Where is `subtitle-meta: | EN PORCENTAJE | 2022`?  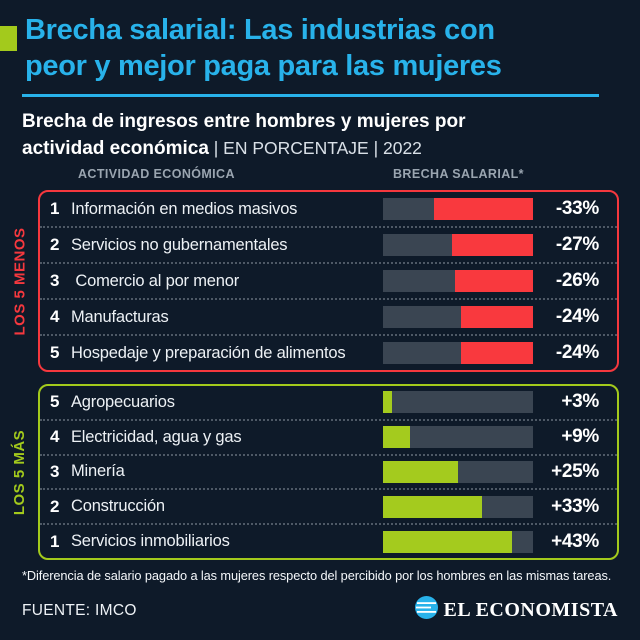
subtitle-meta: | EN PORCENTAJE | 2022 is located at coordinates (315, 148).